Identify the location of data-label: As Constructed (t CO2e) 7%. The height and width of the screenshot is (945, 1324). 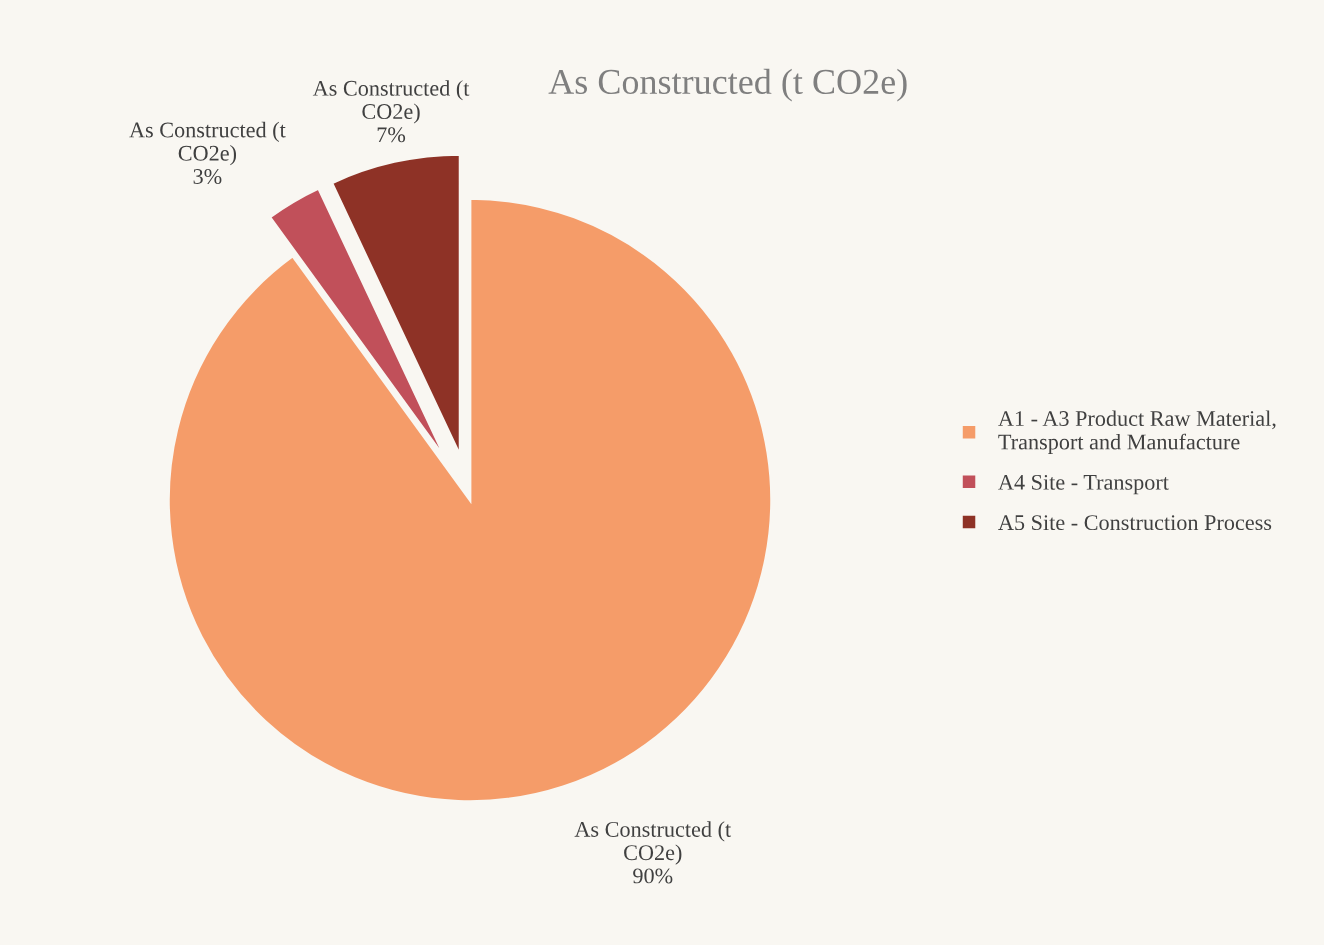
(391, 111).